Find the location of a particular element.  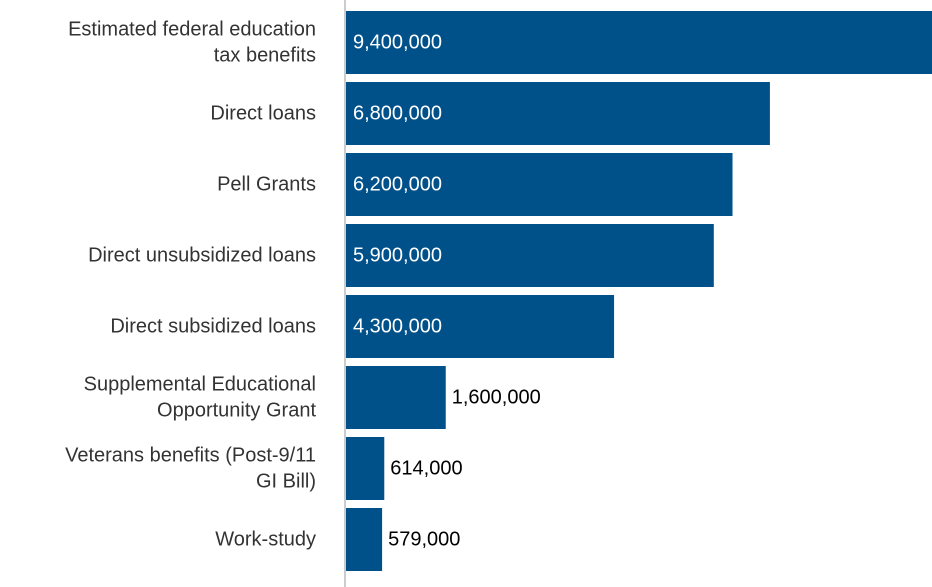

category-label-line: Direct loans is located at coordinates (263, 114).